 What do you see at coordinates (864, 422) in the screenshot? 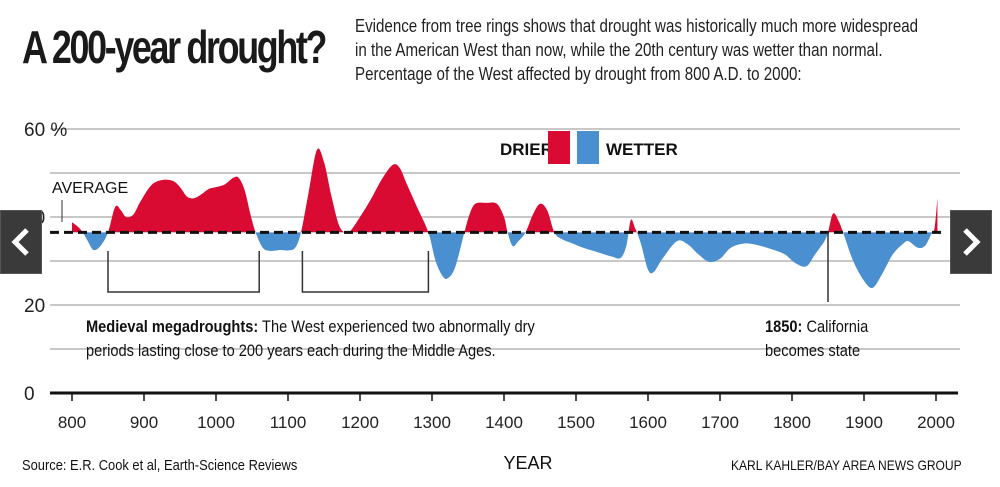
I see `x-tick-label-1900: 1900` at bounding box center [864, 422].